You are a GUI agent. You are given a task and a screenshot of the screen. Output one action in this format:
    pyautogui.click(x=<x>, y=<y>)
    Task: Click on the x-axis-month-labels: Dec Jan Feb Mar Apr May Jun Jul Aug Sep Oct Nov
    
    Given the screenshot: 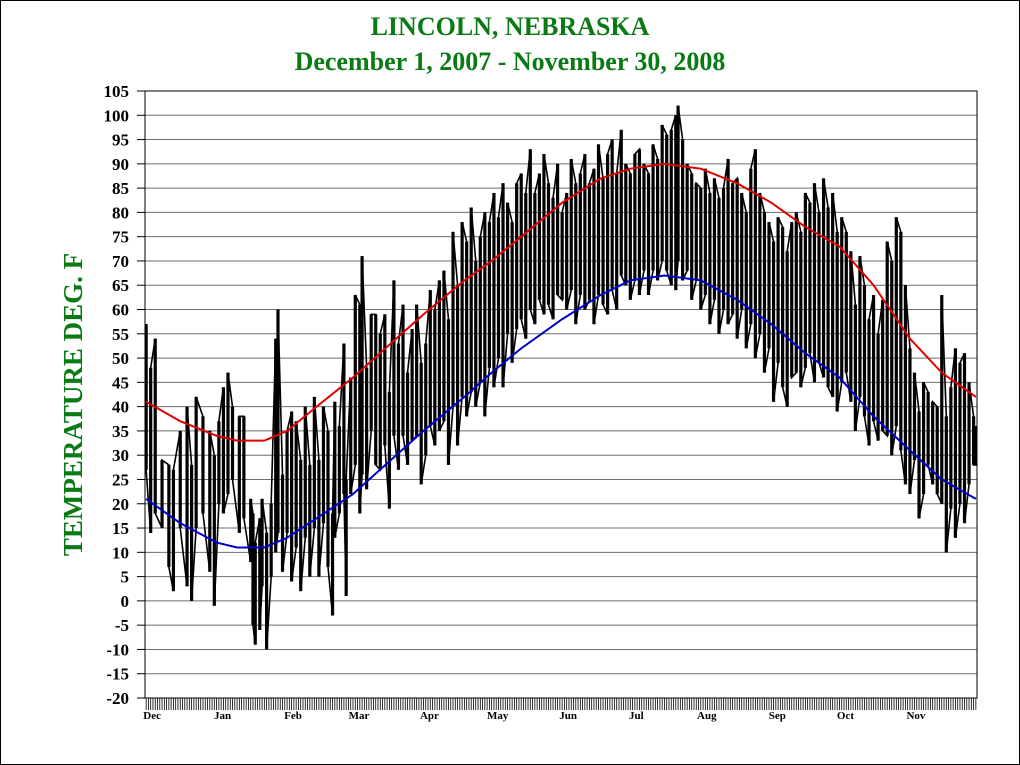 What is the action you would take?
    pyautogui.click(x=534, y=716)
    